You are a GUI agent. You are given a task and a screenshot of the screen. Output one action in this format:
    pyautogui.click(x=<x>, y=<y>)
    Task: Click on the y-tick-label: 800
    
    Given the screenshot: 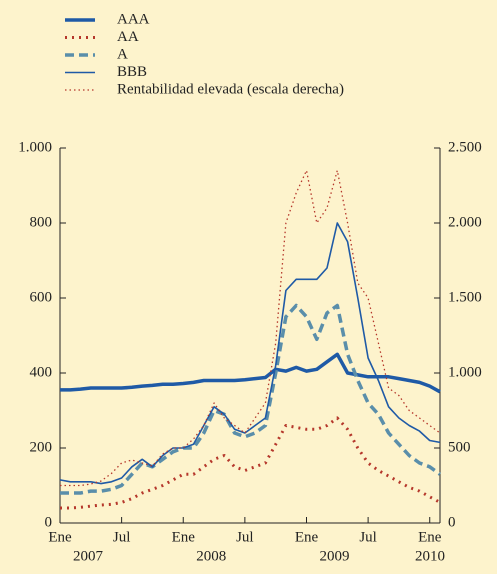 What is the action you would take?
    pyautogui.click(x=41, y=222)
    